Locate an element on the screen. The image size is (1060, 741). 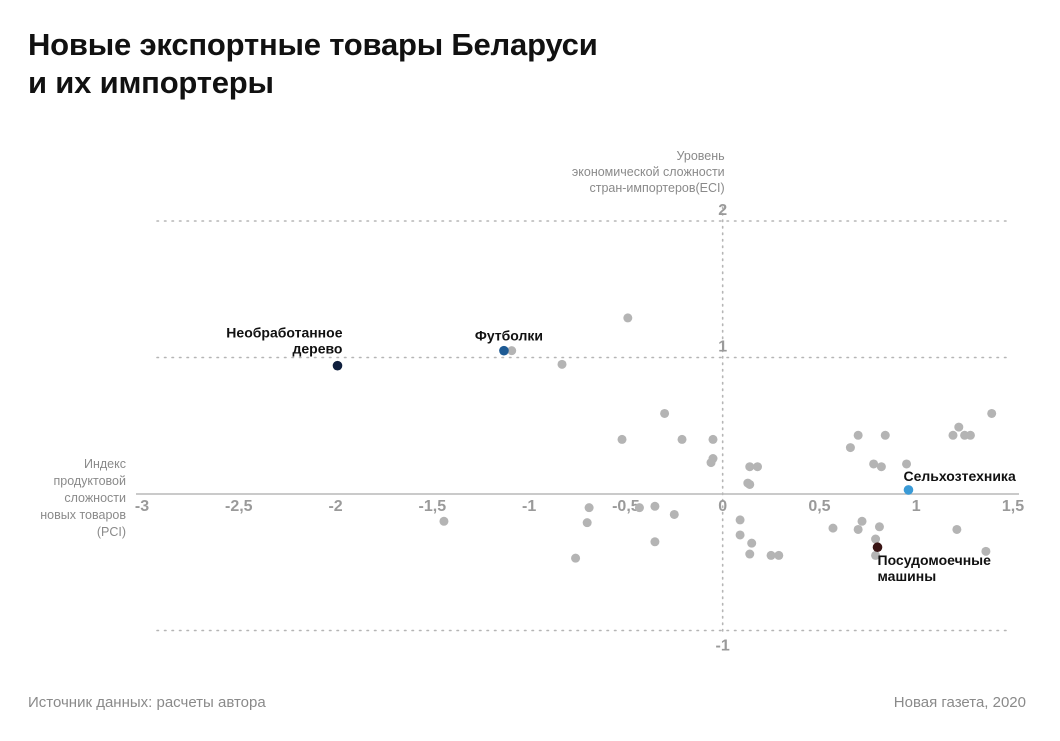
y-axis-title-line: экономической сложности is located at coordinates (648, 172).